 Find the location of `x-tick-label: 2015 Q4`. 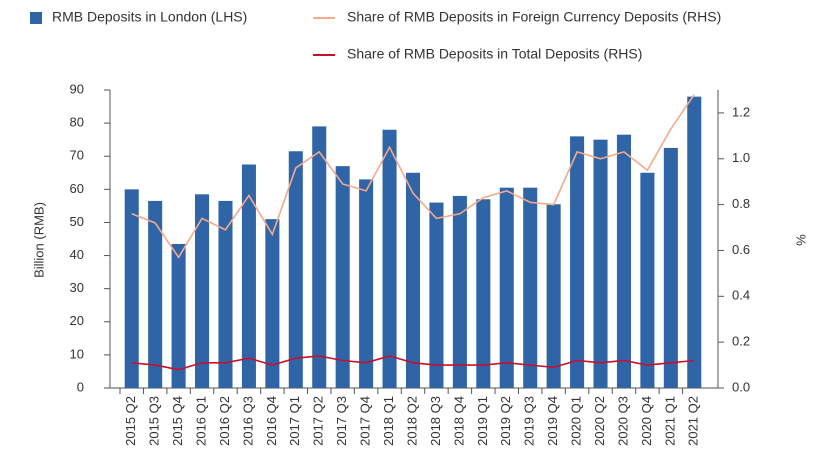

x-tick-label: 2015 Q4 is located at coordinates (177, 421).